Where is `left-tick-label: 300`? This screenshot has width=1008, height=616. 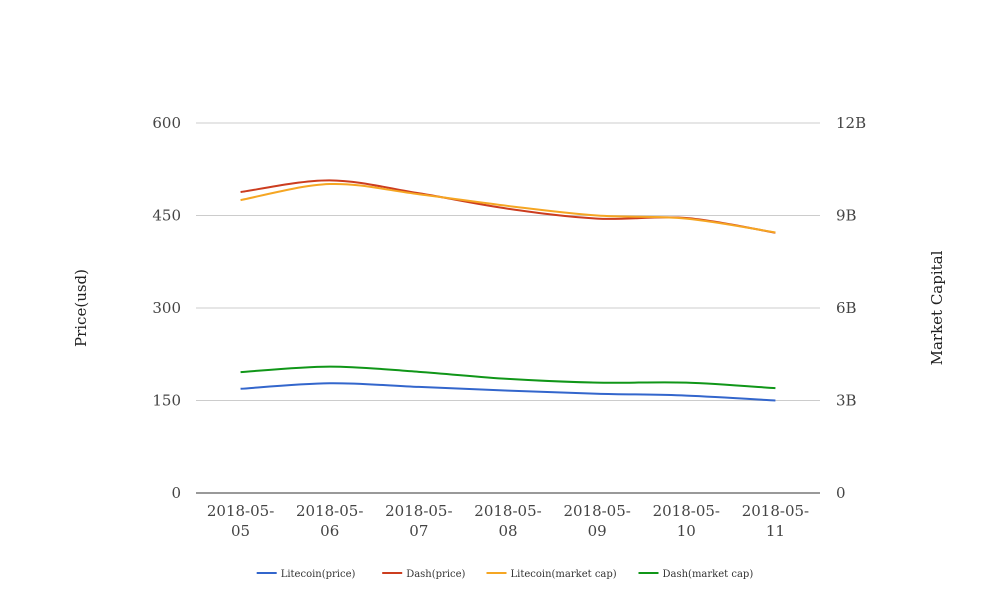
left-tick-label: 300 is located at coordinates (166, 308).